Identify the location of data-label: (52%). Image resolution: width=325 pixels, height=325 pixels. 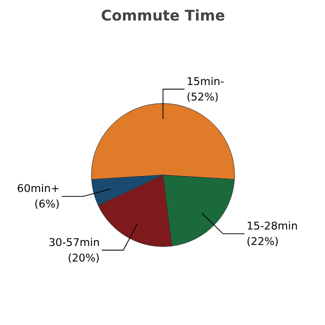
(202, 97).